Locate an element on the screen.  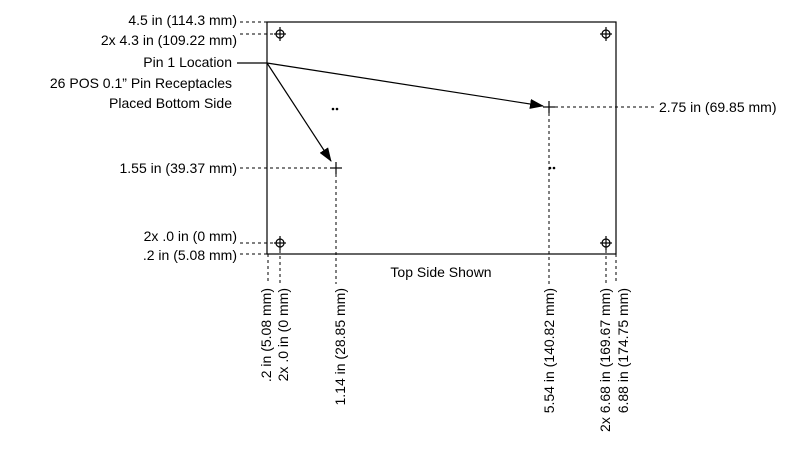
top-side-shown-note: Top Side Shown is located at coordinates (440, 272).